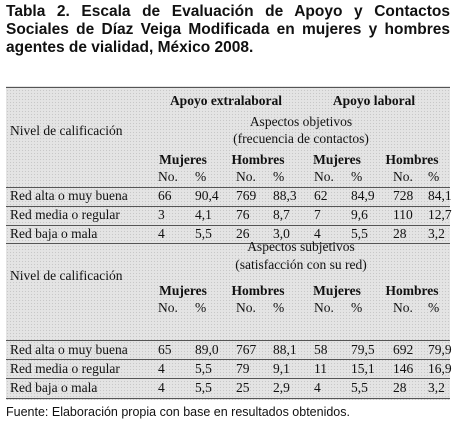  What do you see at coordinates (301, 246) in the screenshot?
I see `section-title: Aspectos subjetivos` at bounding box center [301, 246].